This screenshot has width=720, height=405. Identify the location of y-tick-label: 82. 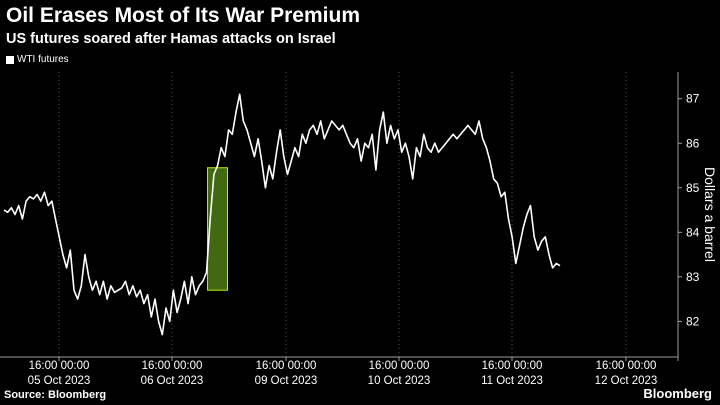
(693, 321).